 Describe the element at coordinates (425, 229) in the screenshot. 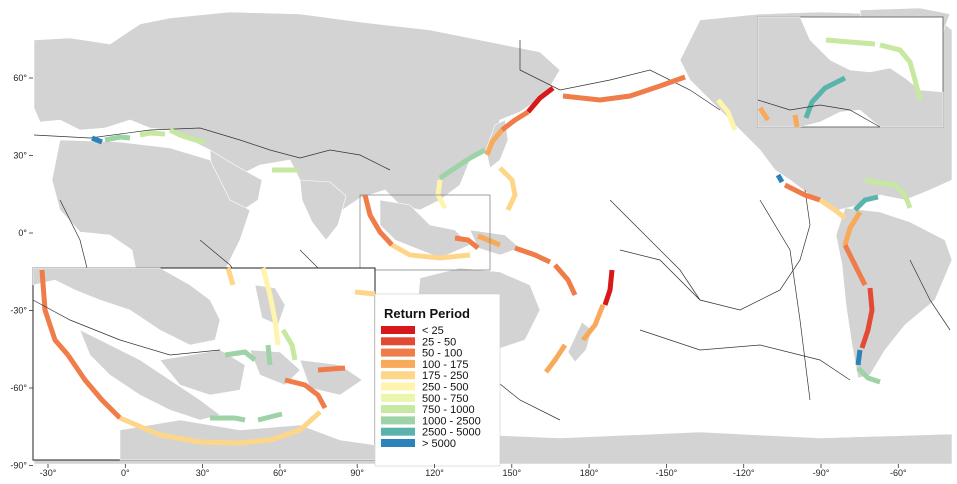

I see `southeast-asia-islands` at that location.